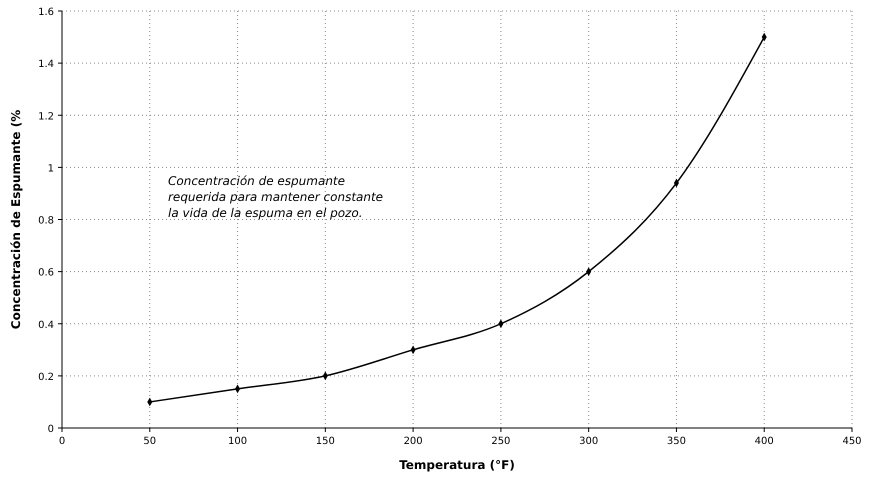  What do you see at coordinates (46, 116) in the screenshot?
I see `y-tick-label: 1.2` at bounding box center [46, 116].